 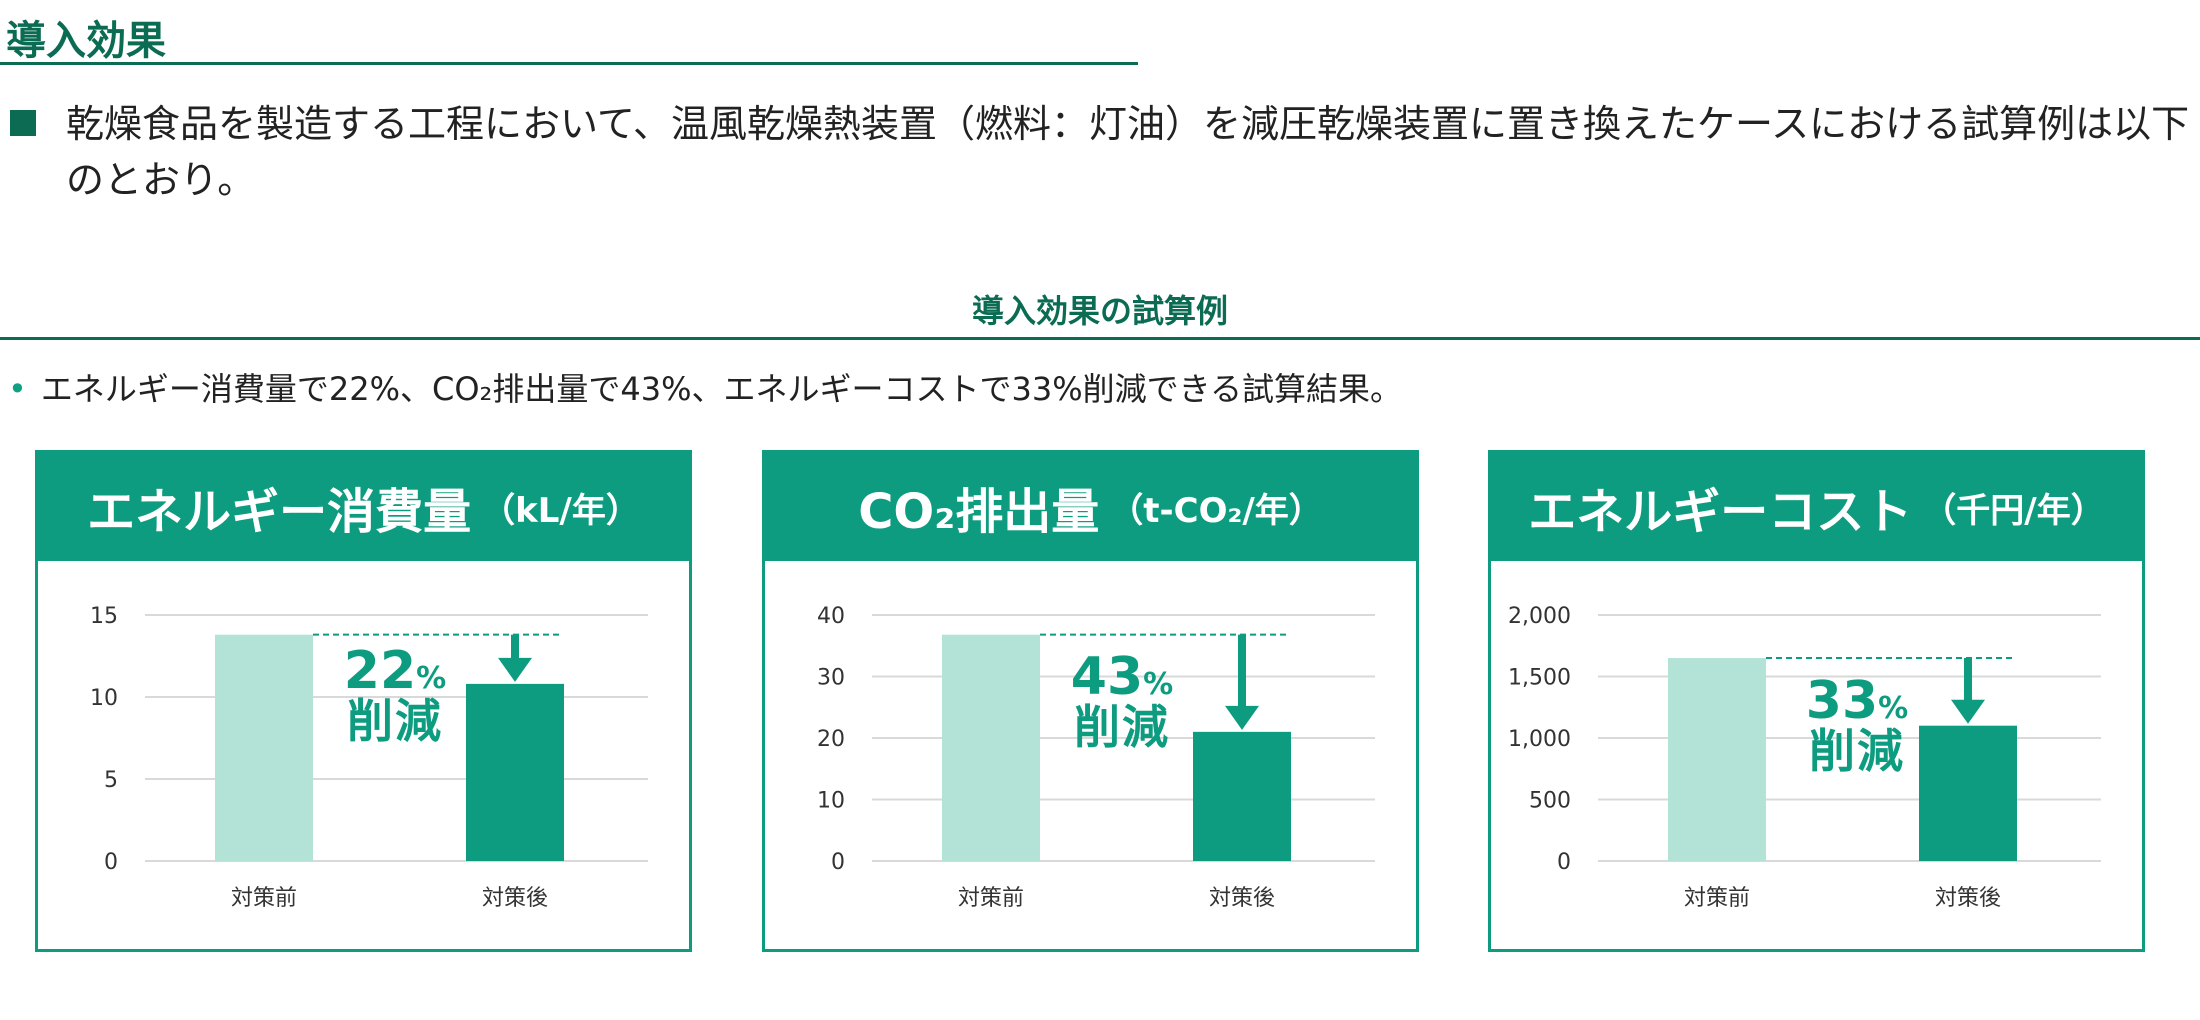 I want to click on bar-chart-cost: 0 500 1,000 1,500 2,000 対策前 対策後, so click(x=1804, y=757).